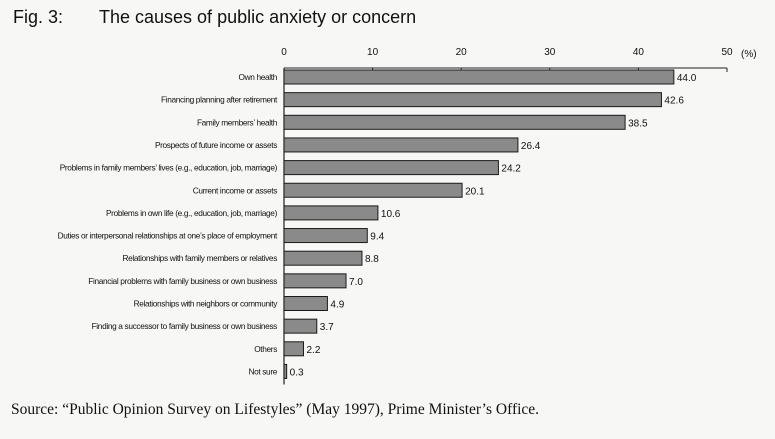 This screenshot has height=439, width=775. I want to click on category-label: Prospects of future income or assets, so click(216, 145).